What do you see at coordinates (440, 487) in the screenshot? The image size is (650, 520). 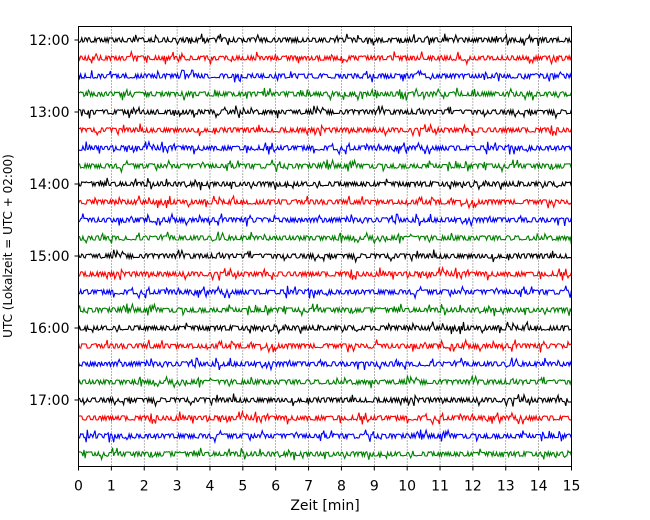 I see `x-tick-label: 11` at bounding box center [440, 487].